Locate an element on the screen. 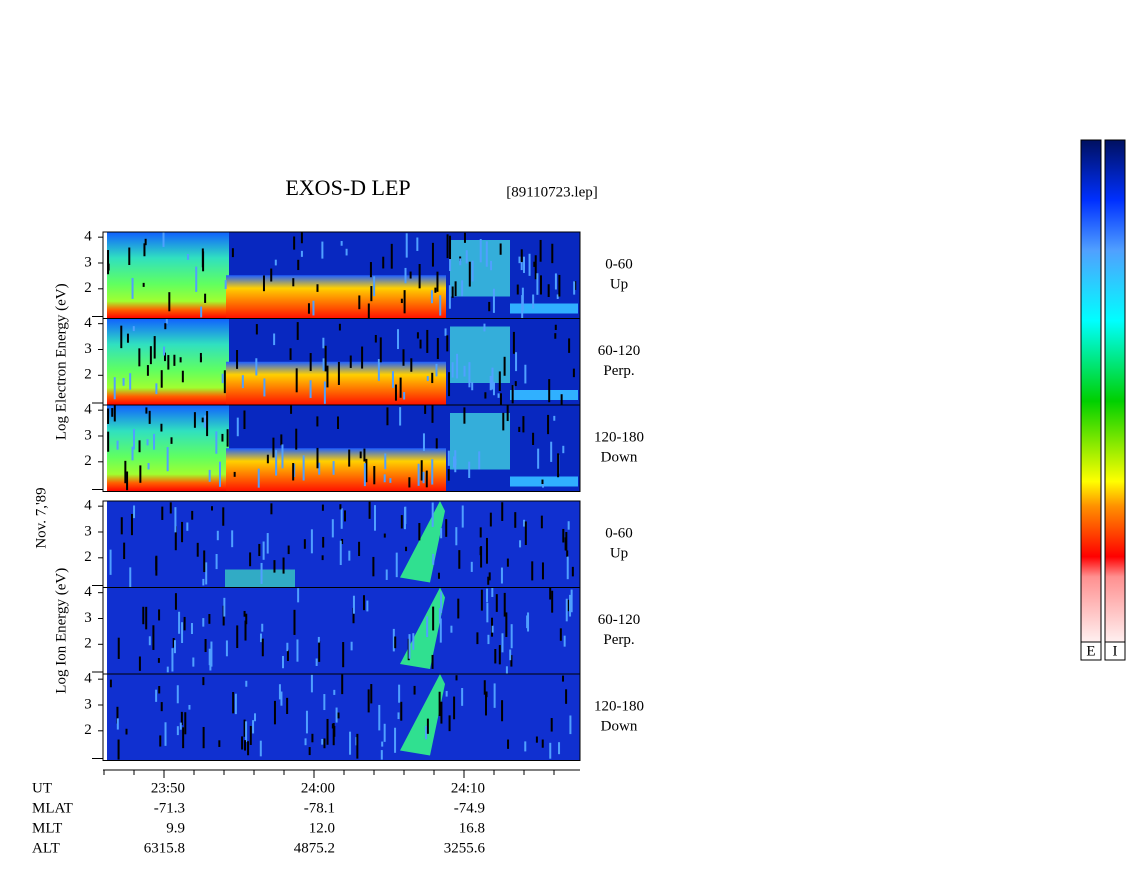 The image size is (1130, 875). direction-label: Up is located at coordinates (619, 553).